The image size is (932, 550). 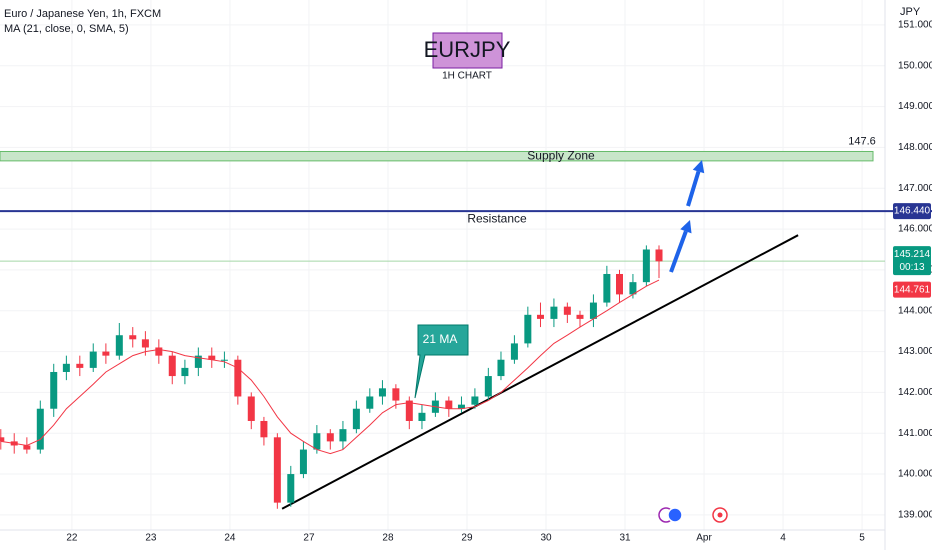 What do you see at coordinates (915, 310) in the screenshot?
I see `y-tick-label: 144.000` at bounding box center [915, 310].